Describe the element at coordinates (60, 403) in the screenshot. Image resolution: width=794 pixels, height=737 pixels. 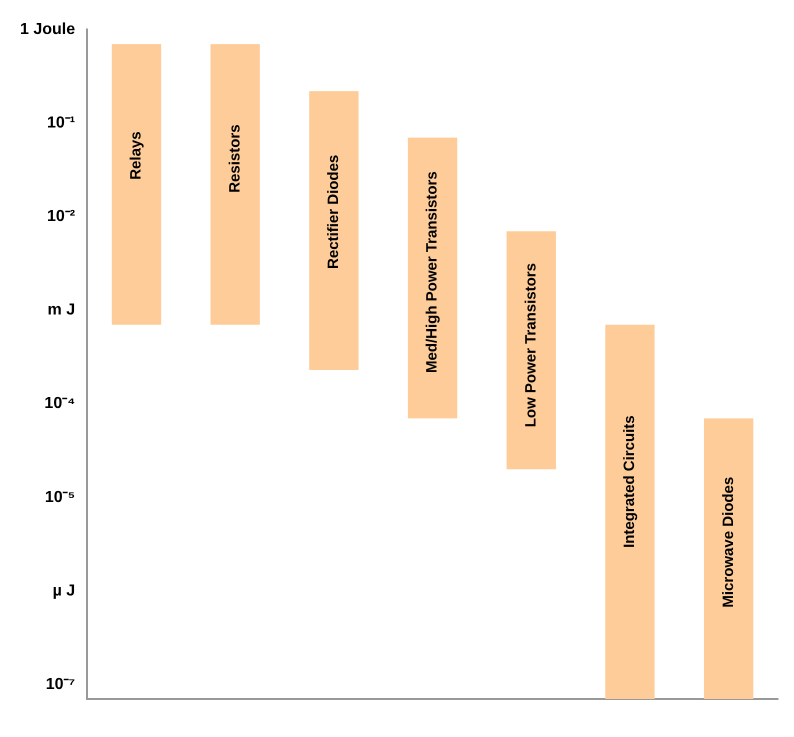
I see `y-tick-label: 10⁻⁴` at that location.